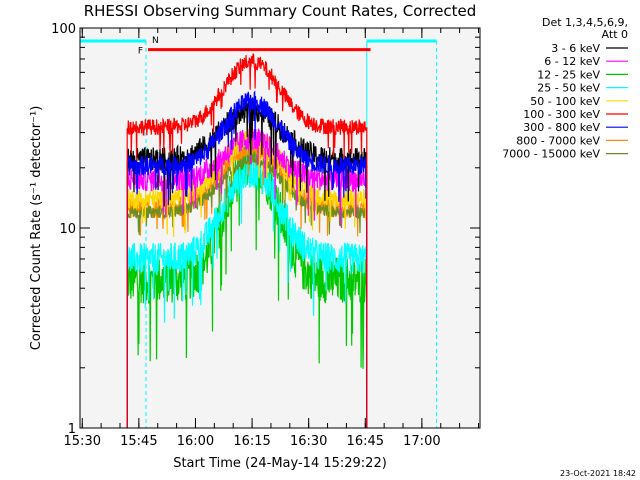  Describe the element at coordinates (558, 140) in the screenshot. I see `legend-label: 800 - 7000 keV` at that location.